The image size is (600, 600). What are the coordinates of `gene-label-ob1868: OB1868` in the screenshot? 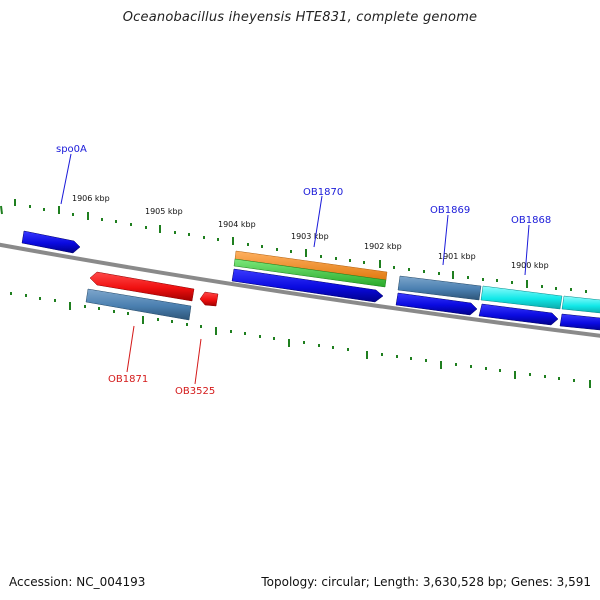 It's located at (531, 220).